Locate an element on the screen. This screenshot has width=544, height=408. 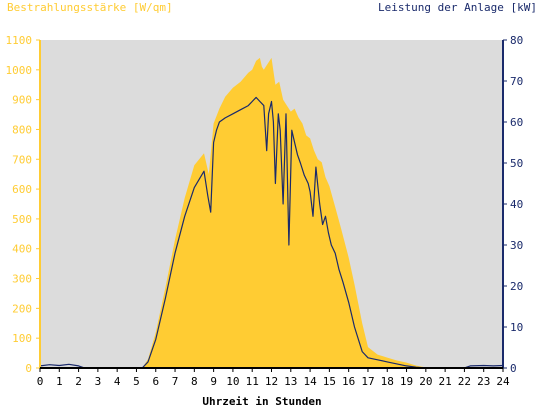
right-tick-label: 80 is located at coordinates (516, 40).